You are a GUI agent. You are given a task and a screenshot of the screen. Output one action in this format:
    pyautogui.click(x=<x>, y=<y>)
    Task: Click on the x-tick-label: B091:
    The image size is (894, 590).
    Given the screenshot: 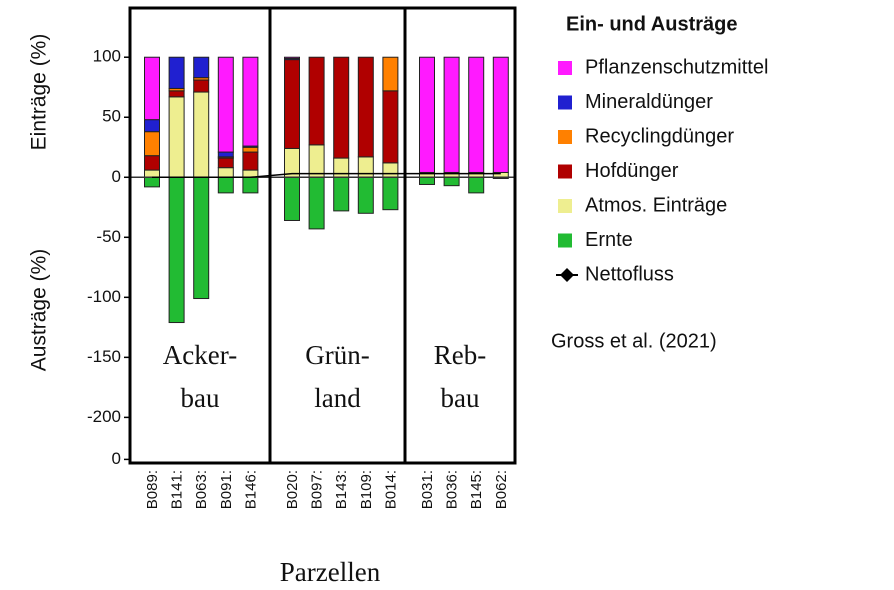 What is the action you would take?
    pyautogui.click(x=226, y=489)
    